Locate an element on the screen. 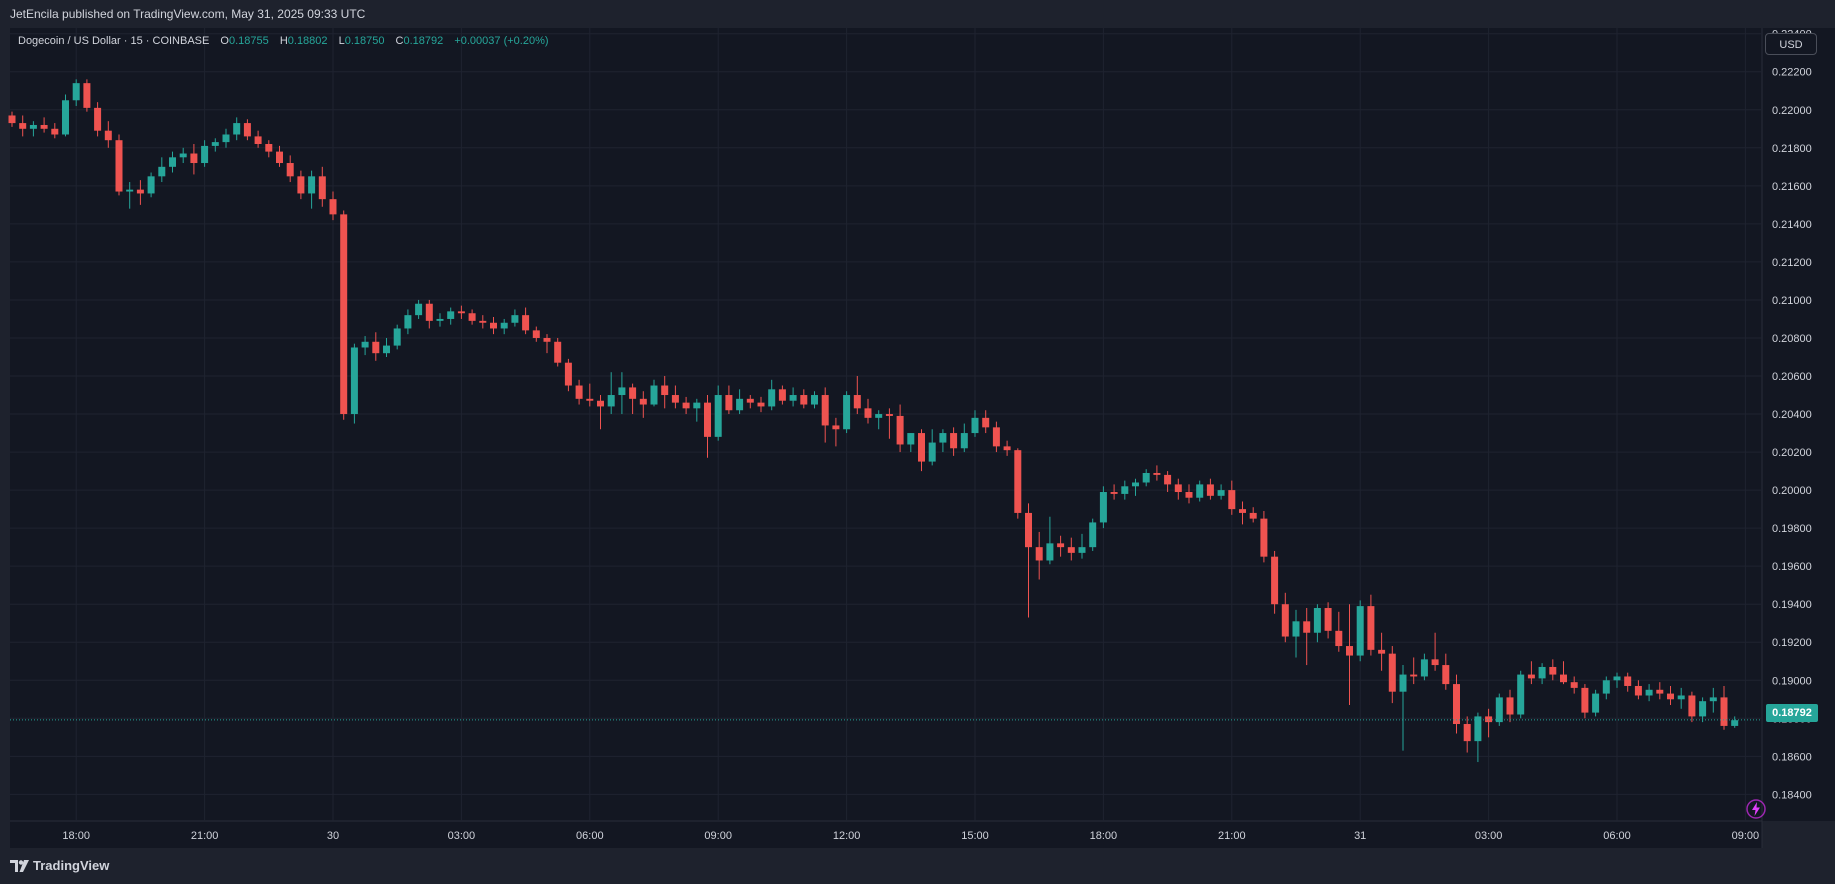  close-value: 0.18792 is located at coordinates (423, 41).